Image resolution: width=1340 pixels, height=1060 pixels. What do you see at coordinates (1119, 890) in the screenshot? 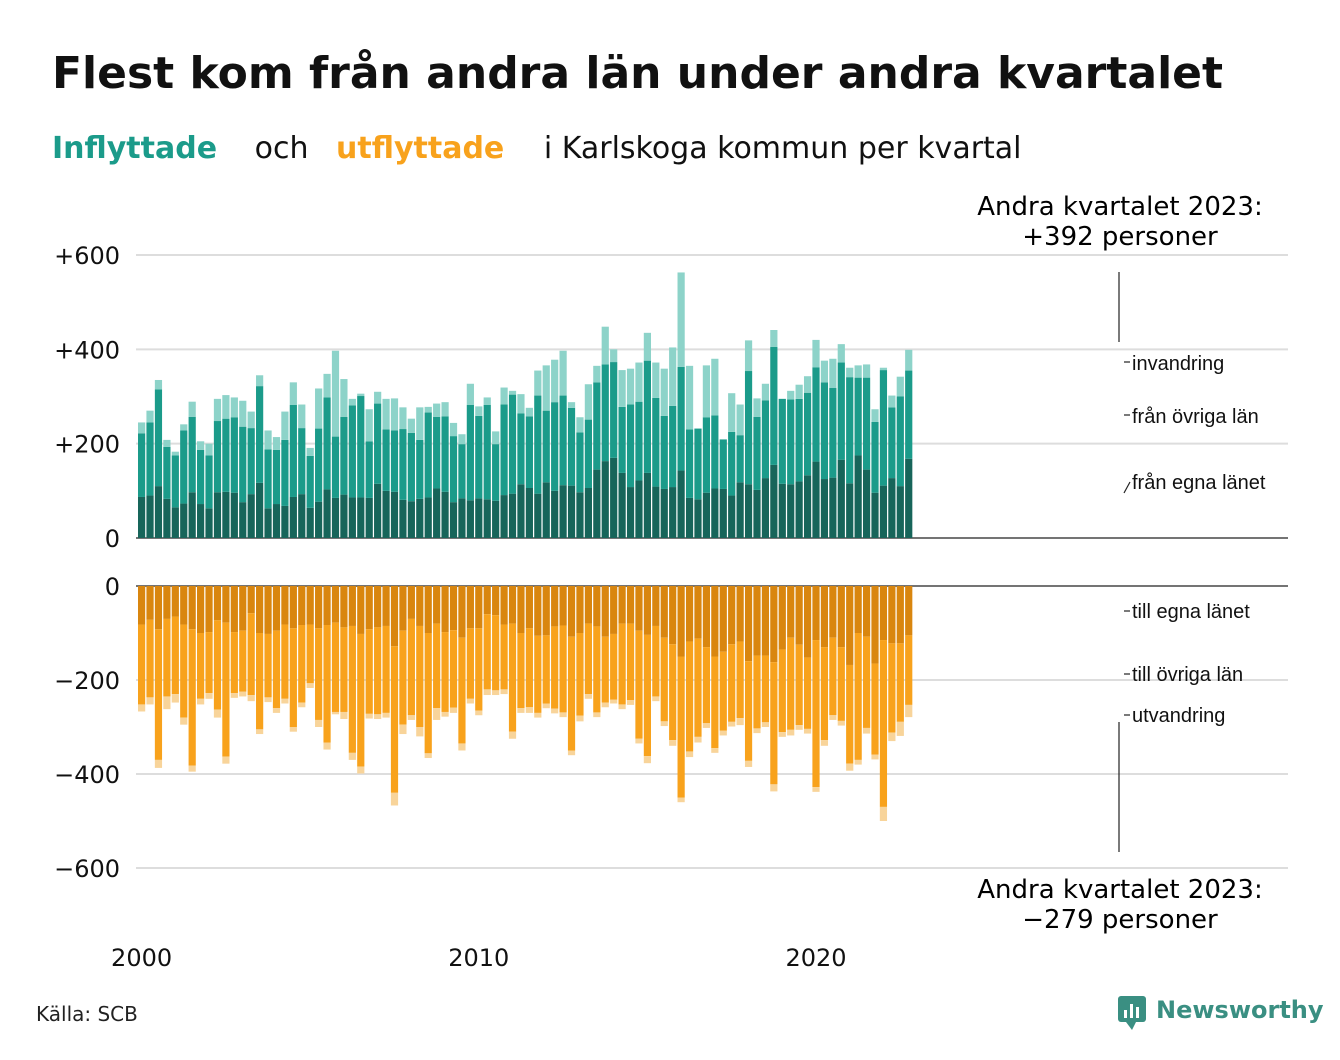
I see `annotation-bottom-line1: Andra kvartalet 2023:` at bounding box center [1119, 890].